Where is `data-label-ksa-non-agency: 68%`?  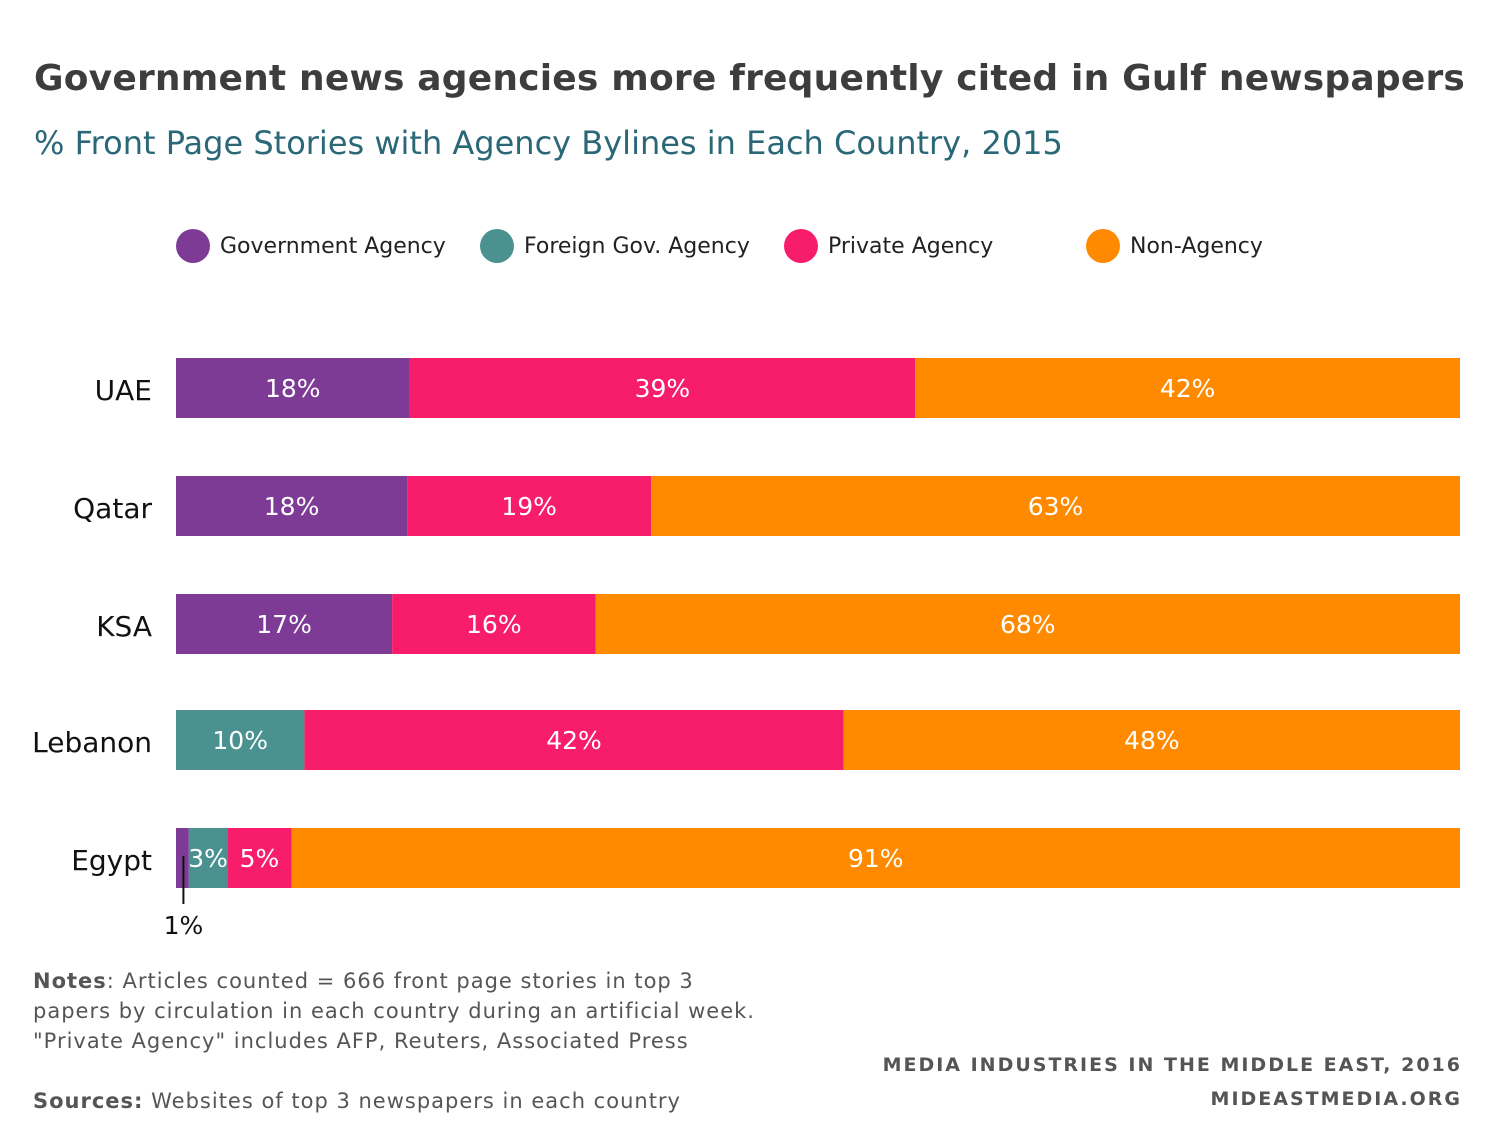
data-label-ksa-non-agency: 68% is located at coordinates (1028, 624).